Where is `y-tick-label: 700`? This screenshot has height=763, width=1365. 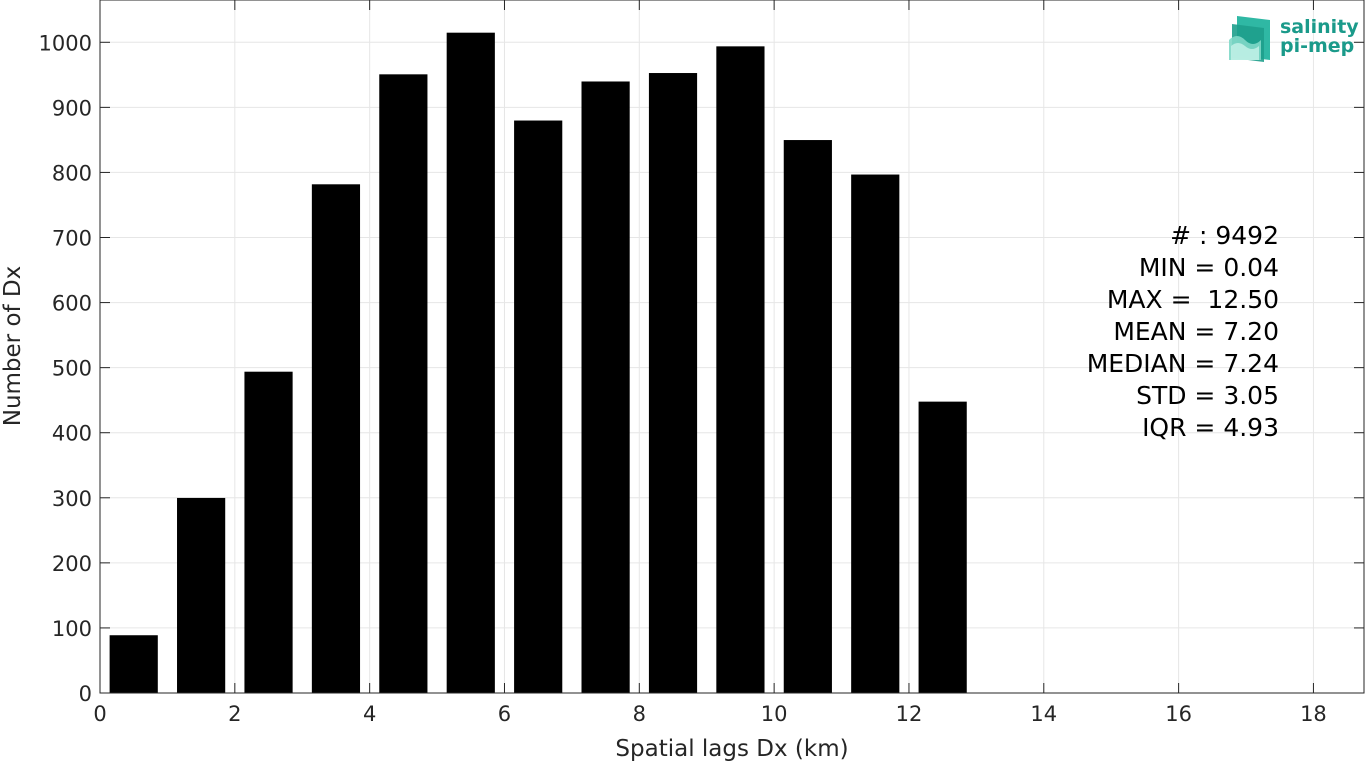 y-tick-label: 700 is located at coordinates (72, 239).